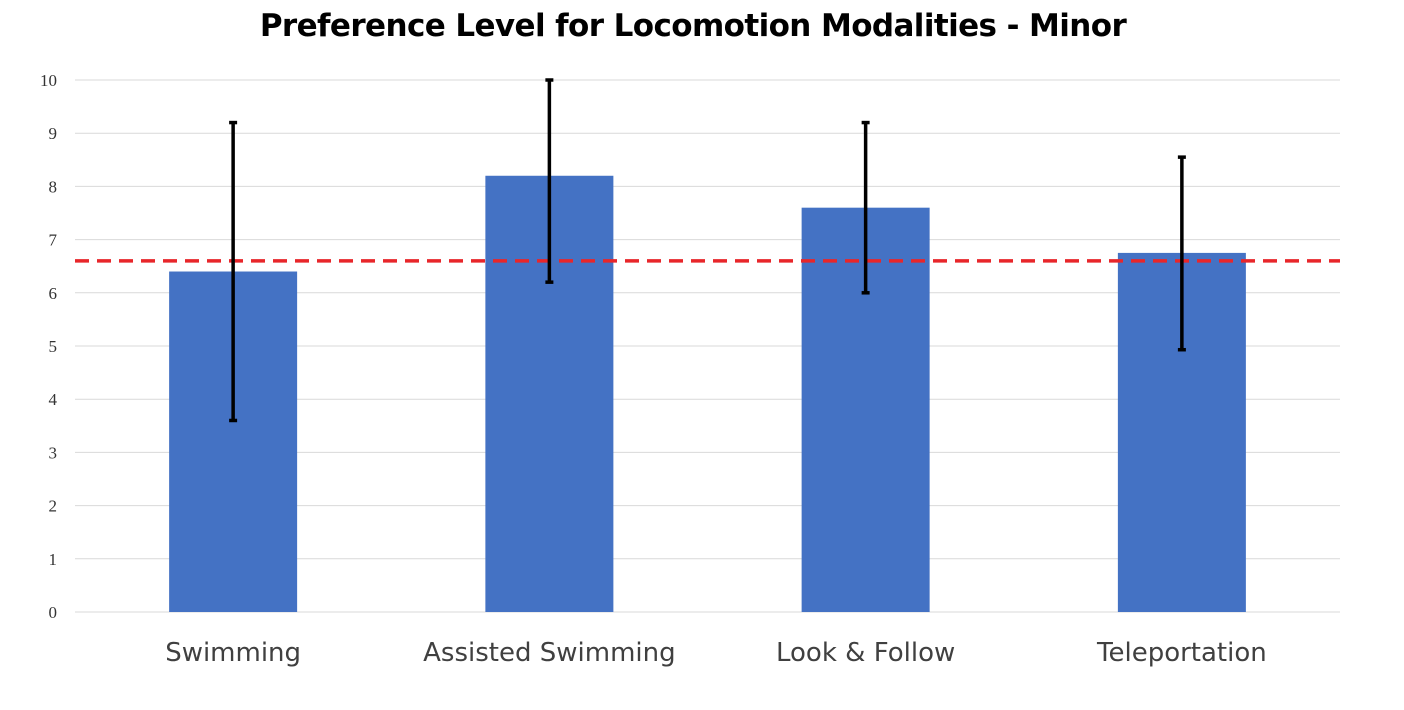 Image resolution: width=1404 pixels, height=710 pixels. Describe the element at coordinates (53, 452) in the screenshot. I see `y-tick-label-3: 3` at that location.